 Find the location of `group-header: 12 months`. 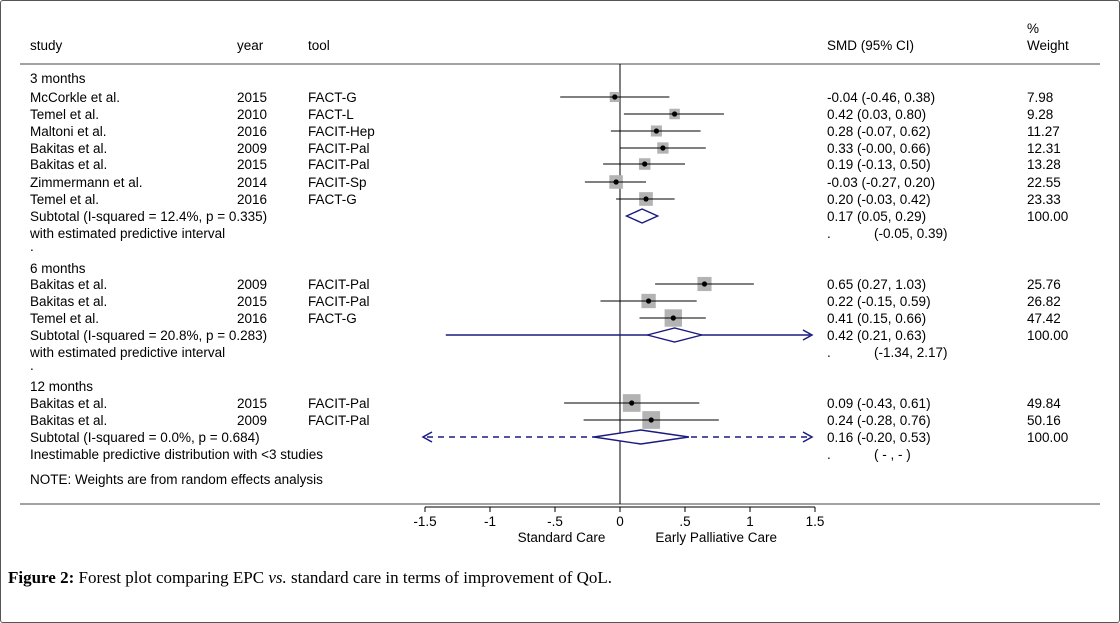

group-header: 12 months is located at coordinates (61, 386).